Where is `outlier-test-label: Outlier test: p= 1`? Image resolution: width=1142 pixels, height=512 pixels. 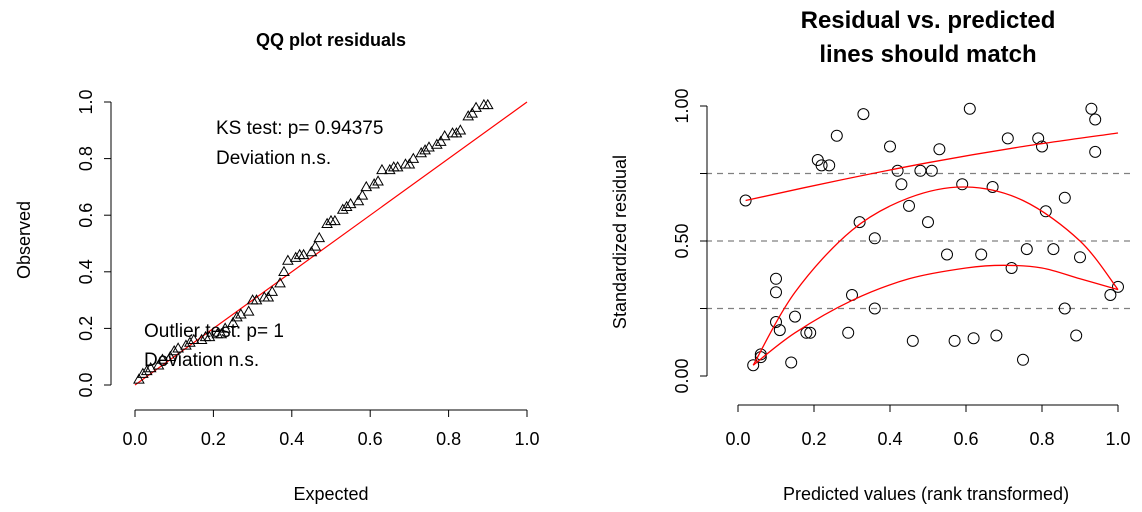 outlier-test-label: Outlier test: p= 1 is located at coordinates (214, 331).